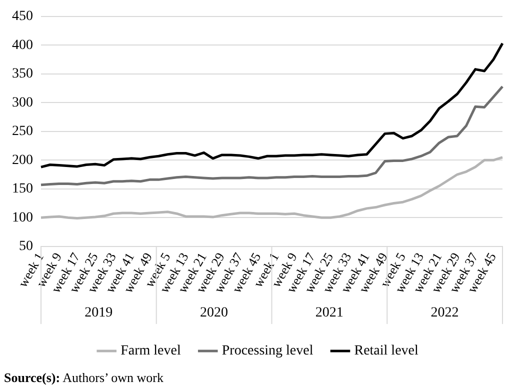 The width and height of the screenshot is (520, 389). Describe the element at coordinates (22, 160) in the screenshot. I see `y-tick-label: 200` at that location.